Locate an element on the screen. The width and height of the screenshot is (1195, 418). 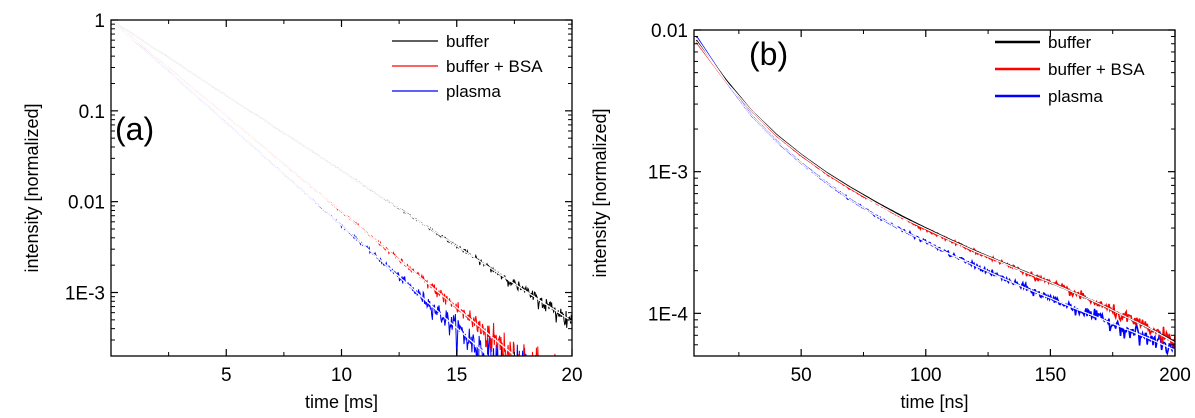
x-tick-label: 15 is located at coordinates (456, 375).